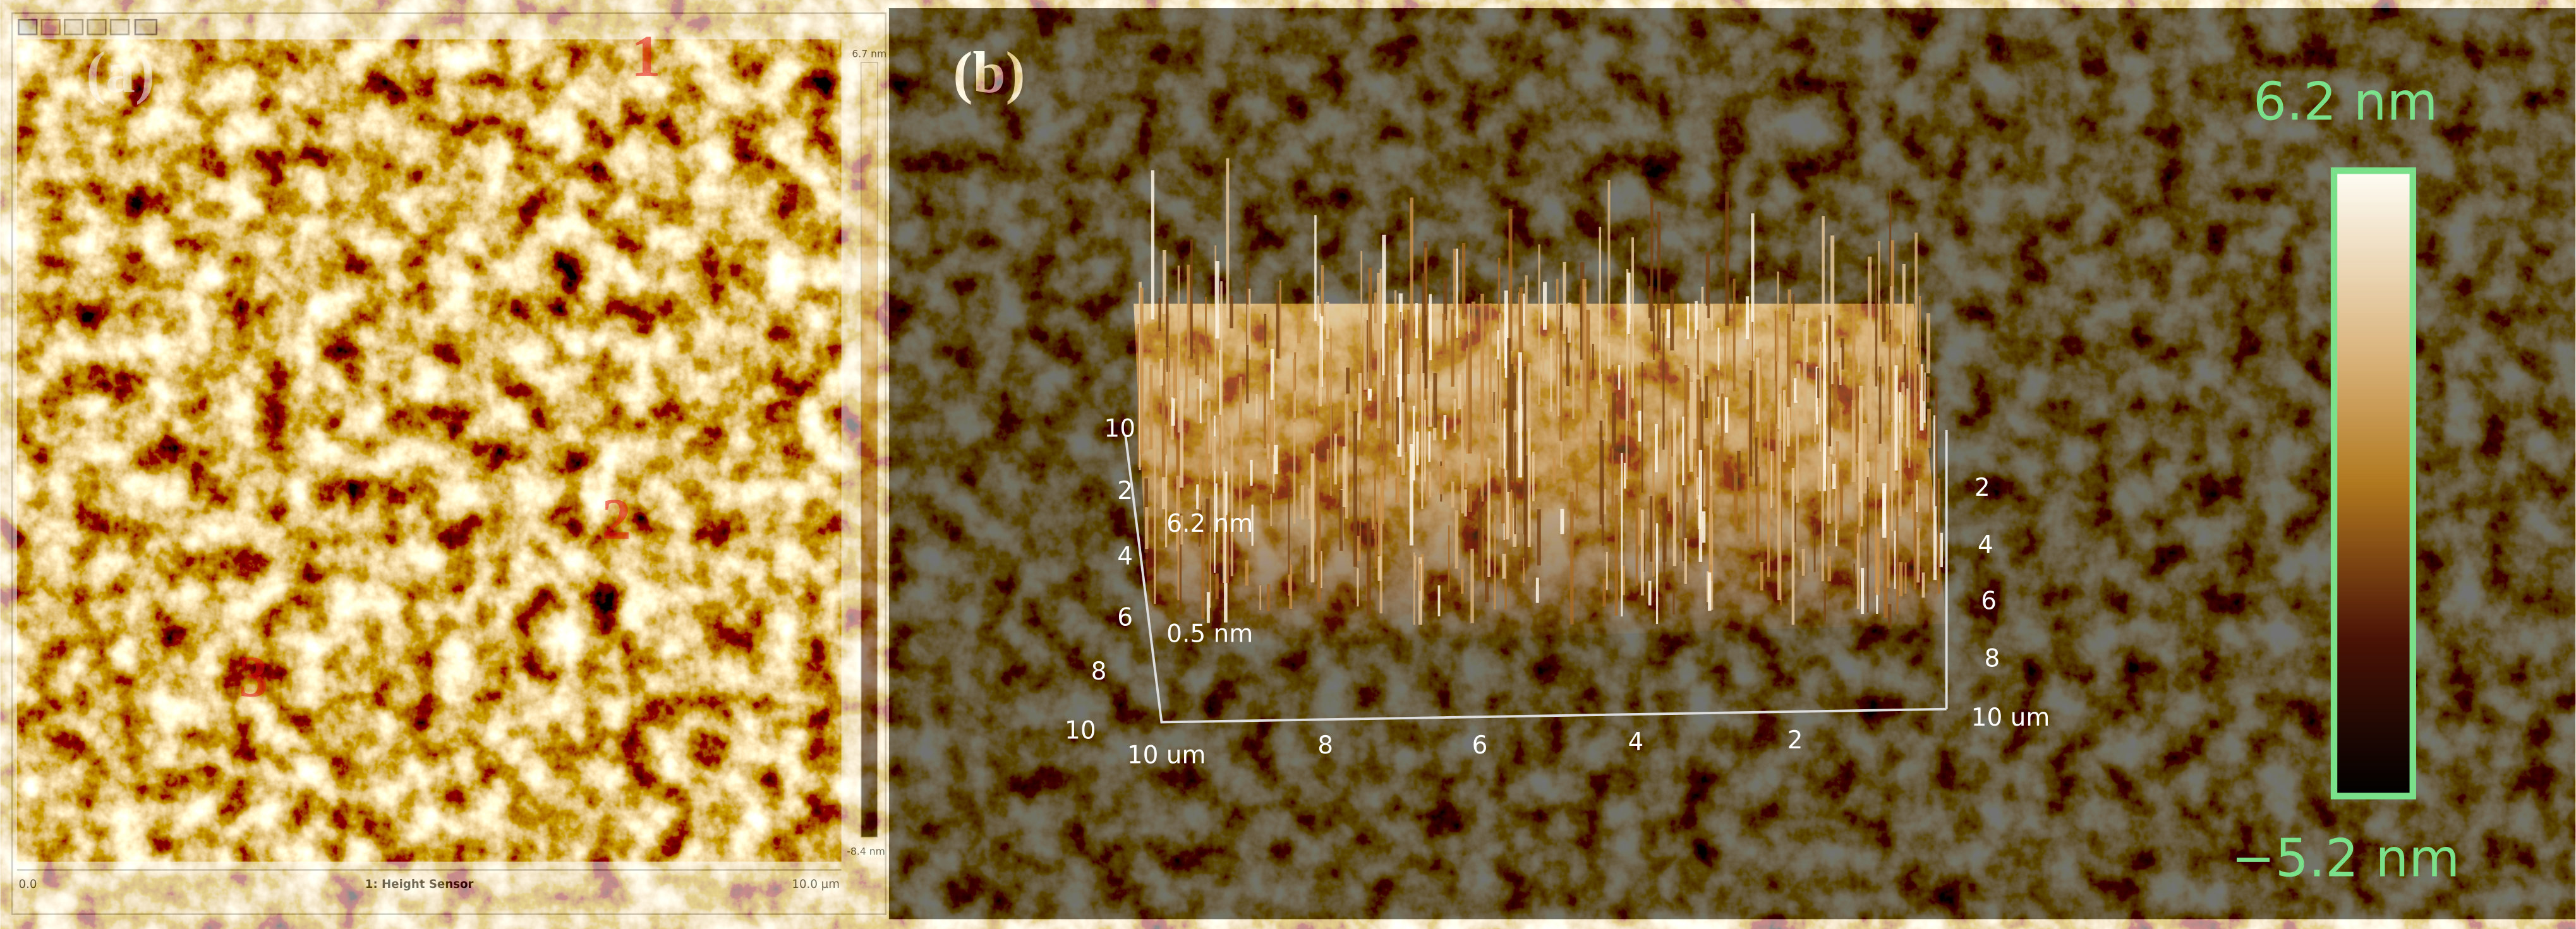  What do you see at coordinates (2345, 858) in the screenshot?
I see `colorbar-min: −5.2 nm` at bounding box center [2345, 858].